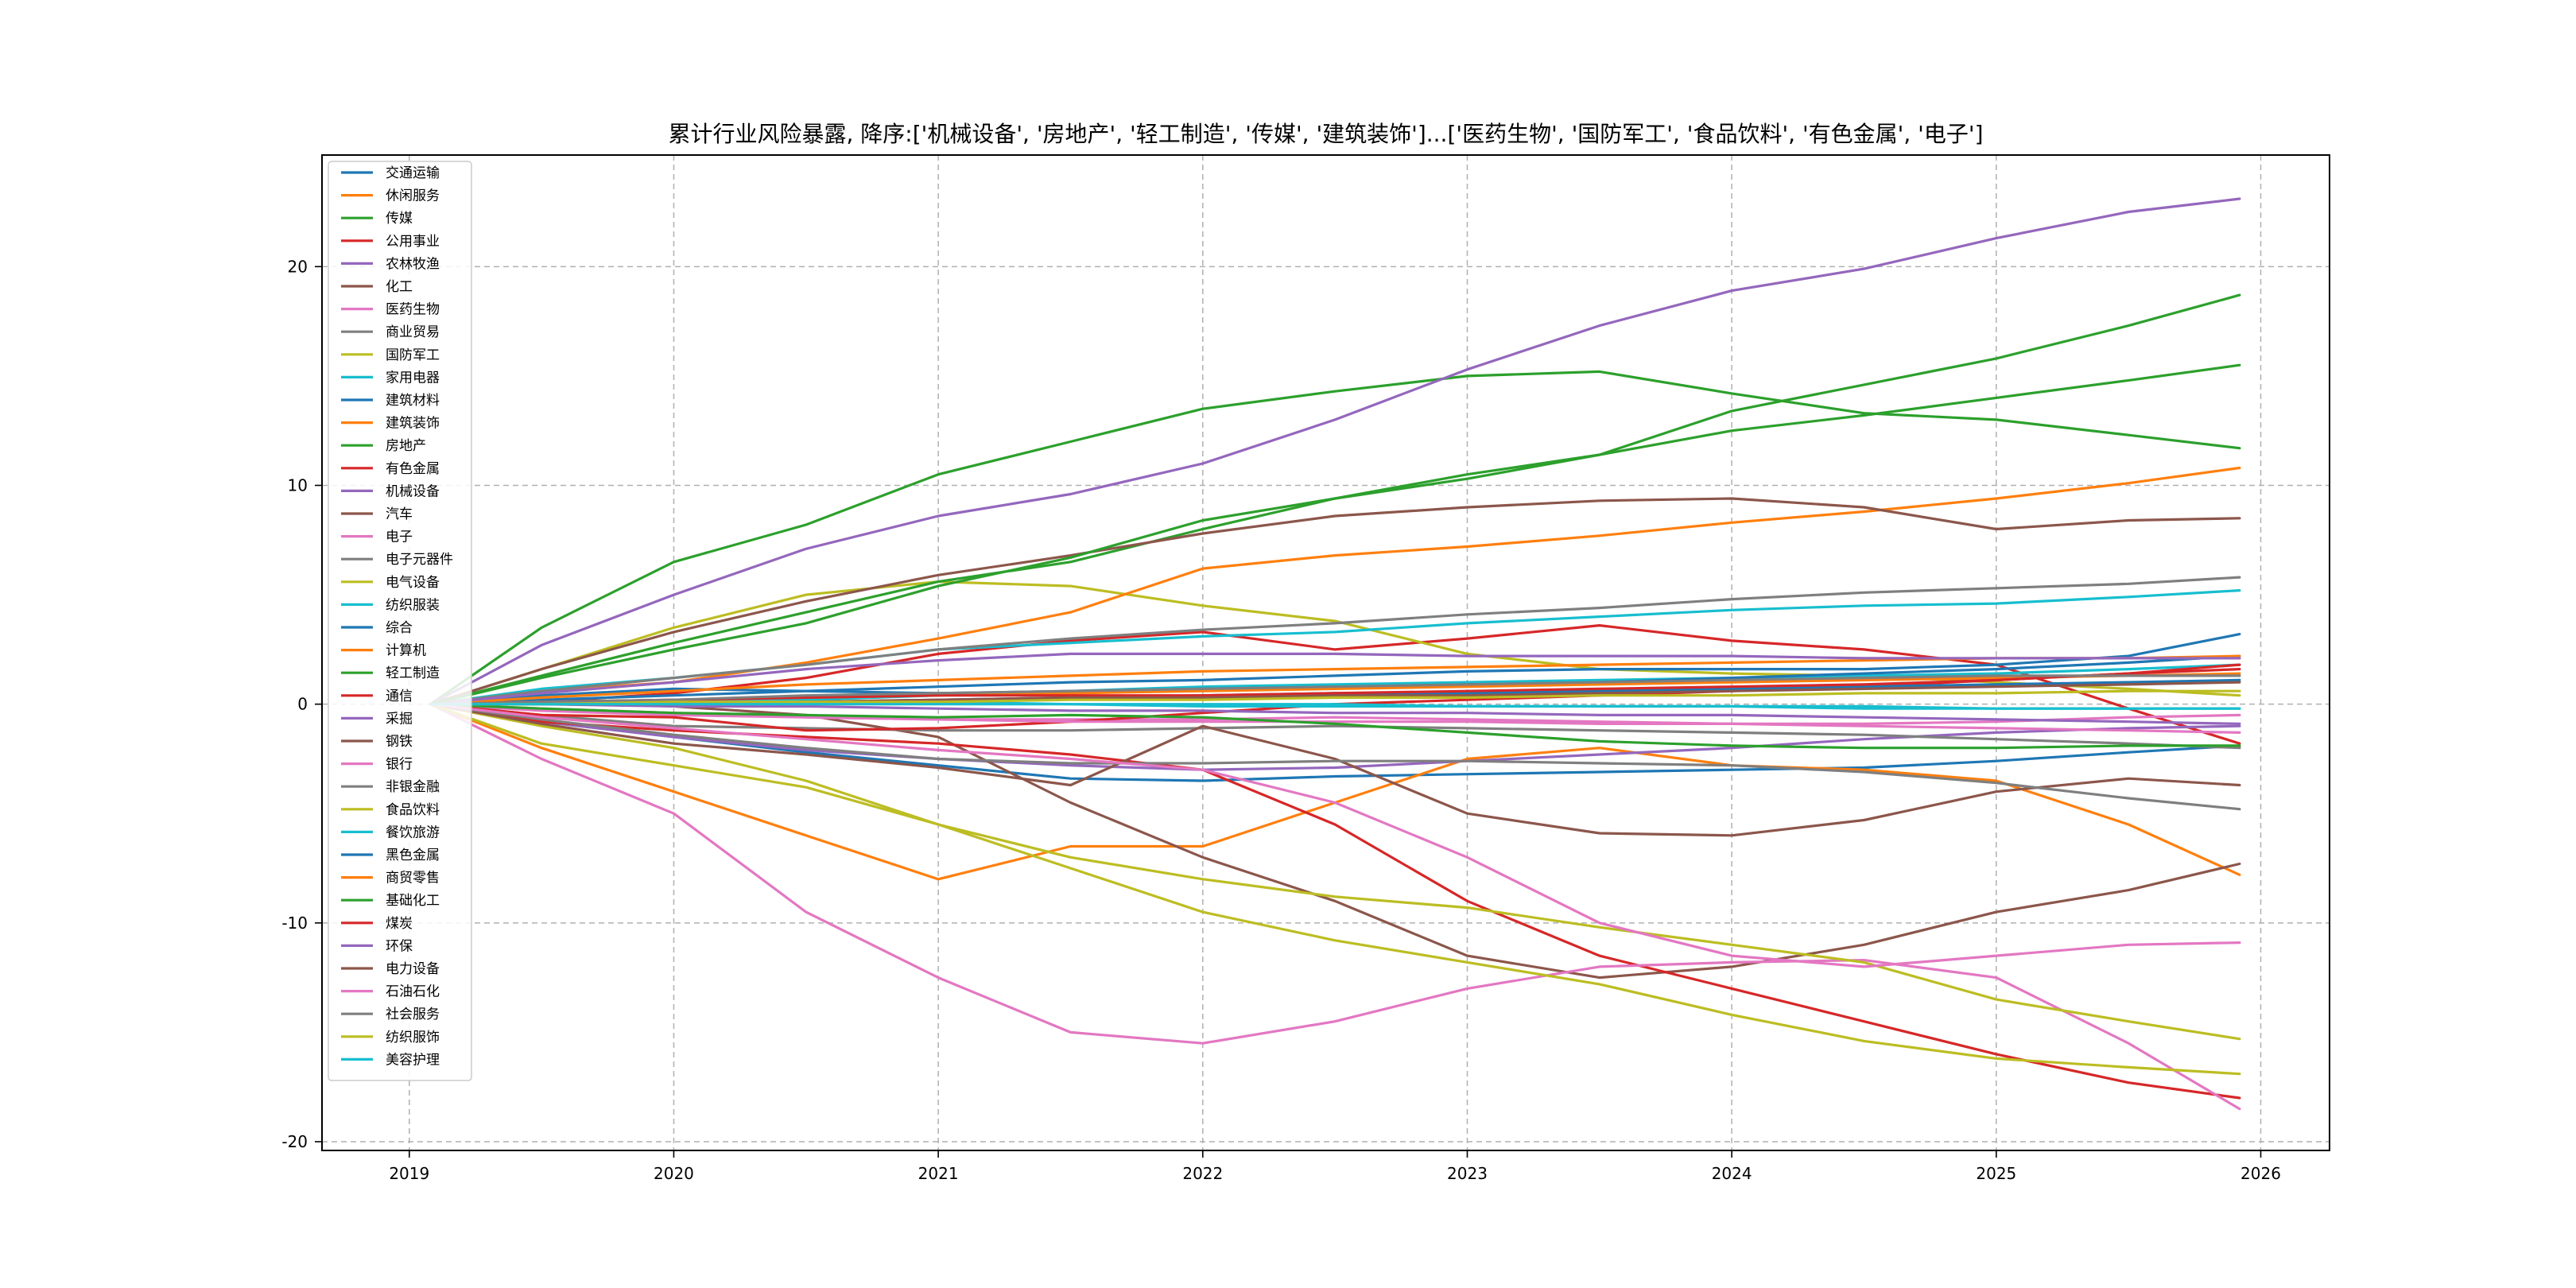 The width and height of the screenshot is (2576, 1288). What do you see at coordinates (400, 765) in the screenshot?
I see `legend-label: 银行` at bounding box center [400, 765].